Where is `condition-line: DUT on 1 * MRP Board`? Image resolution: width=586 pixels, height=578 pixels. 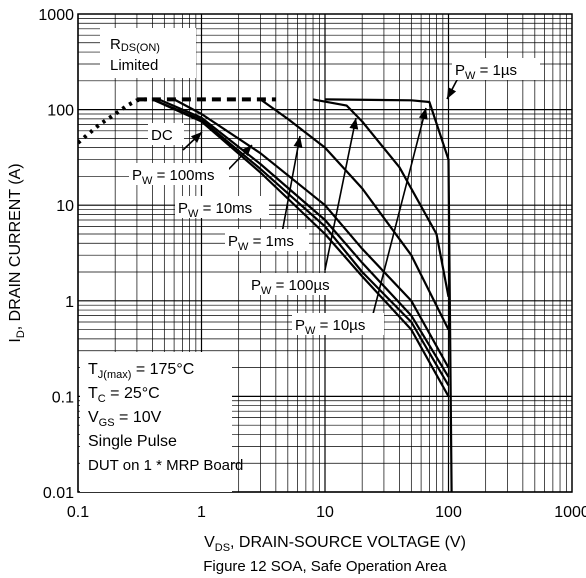
condition-line: DUT on 1 * MRP Board is located at coordinates (165, 465).